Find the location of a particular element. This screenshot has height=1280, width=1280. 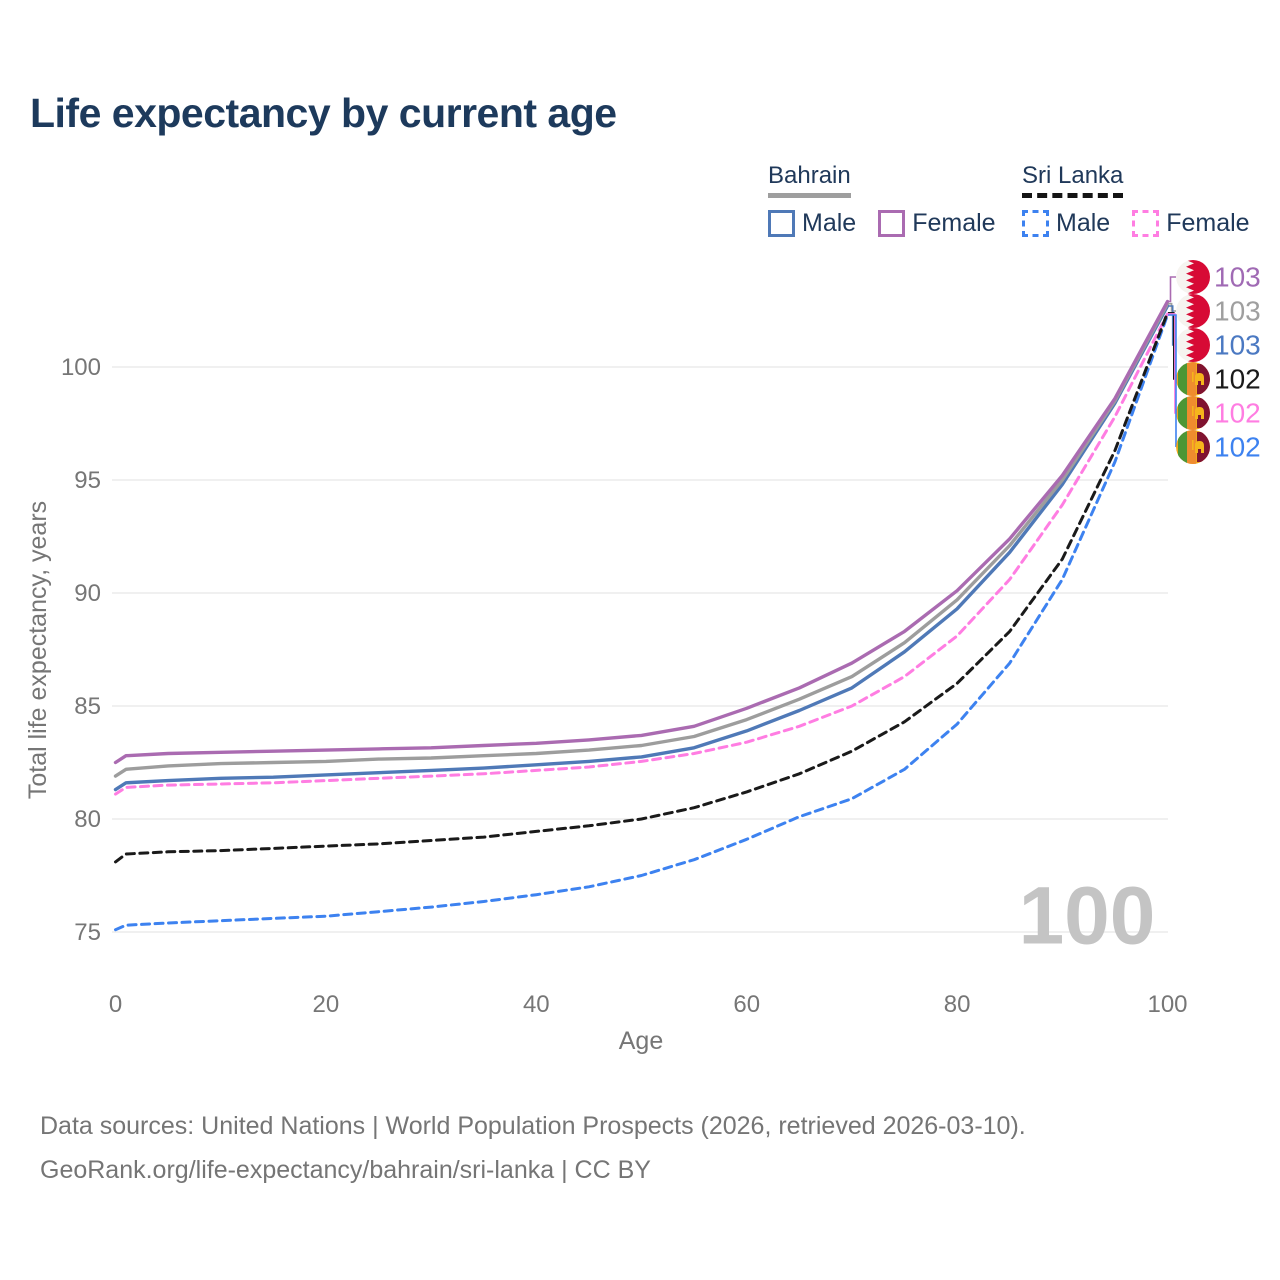

legend-group-sri-lanka: Sri Lanka Male Female is located at coordinates (1136, 200).